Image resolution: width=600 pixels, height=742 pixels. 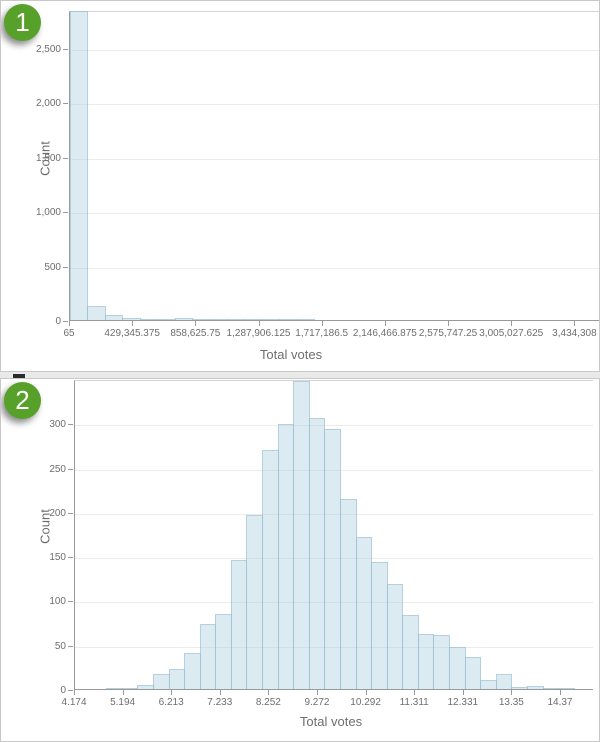 What do you see at coordinates (463, 702) in the screenshot?
I see `x-tick-label: 12.331` at bounding box center [463, 702].